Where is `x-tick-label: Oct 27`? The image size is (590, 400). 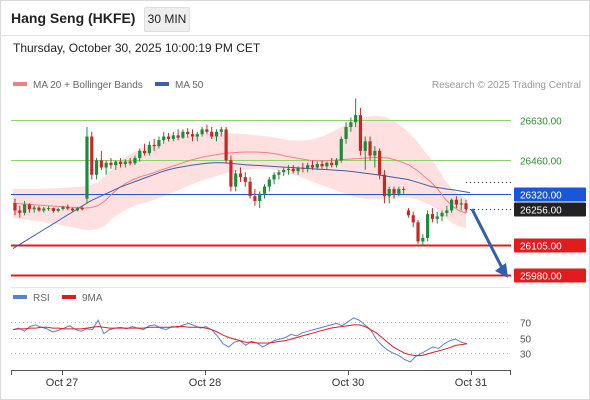 x-tick-label: Oct 27 is located at coordinates (62, 383).